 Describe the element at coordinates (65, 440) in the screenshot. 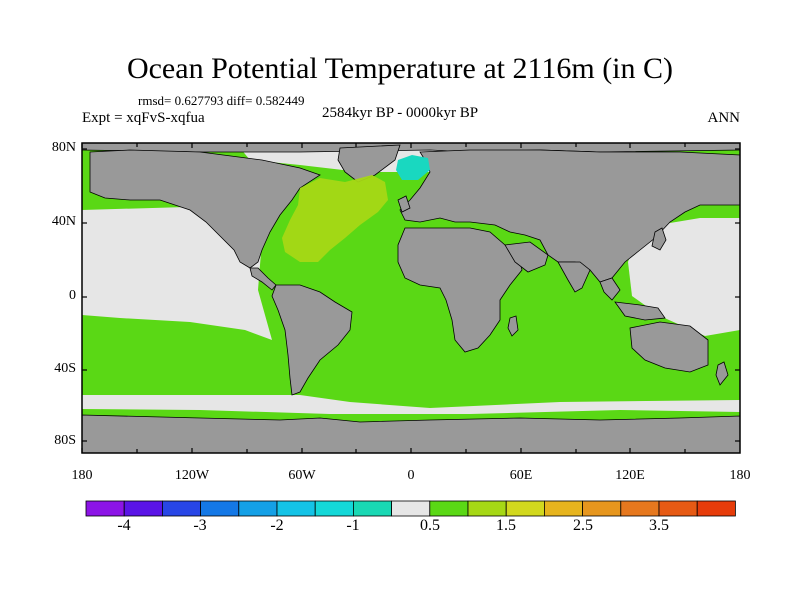

I see `lat-label-80s: 80S` at that location.